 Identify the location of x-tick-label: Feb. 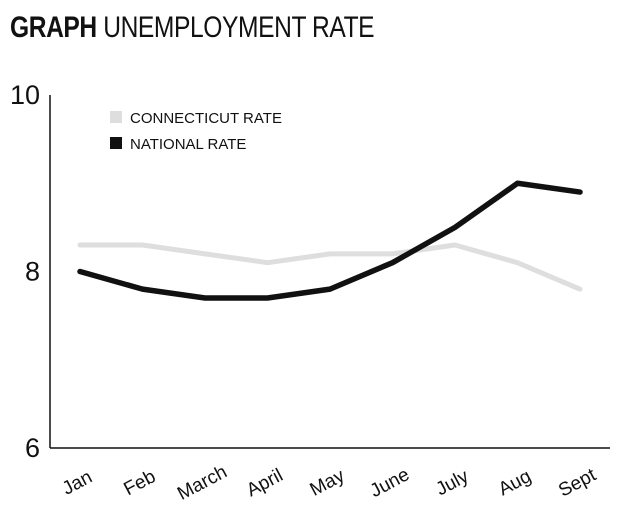
(140, 483).